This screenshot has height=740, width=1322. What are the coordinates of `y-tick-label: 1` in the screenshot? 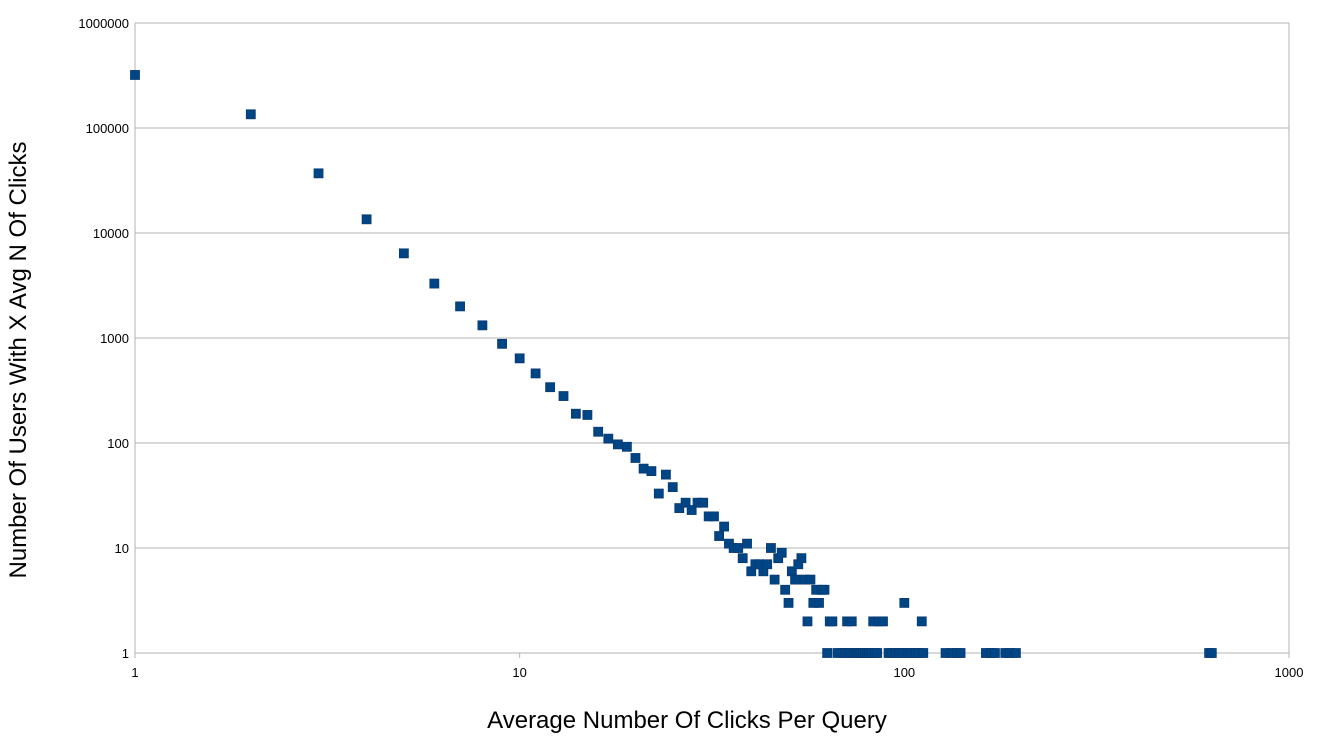 It's located at (125, 653).